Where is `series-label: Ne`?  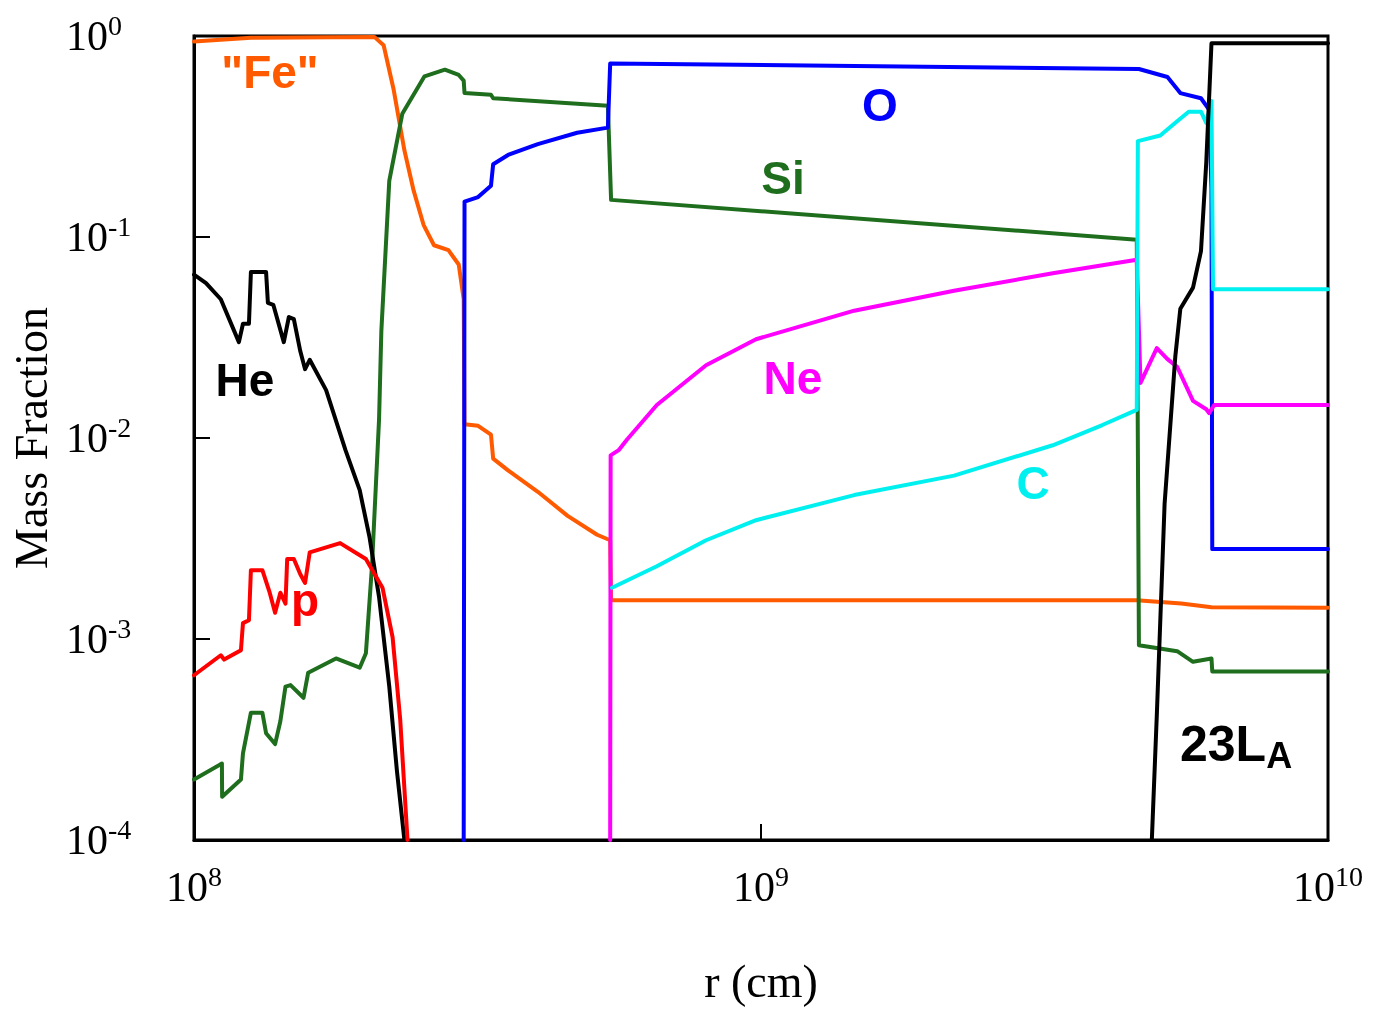
series-label: Ne is located at coordinates (793, 378).